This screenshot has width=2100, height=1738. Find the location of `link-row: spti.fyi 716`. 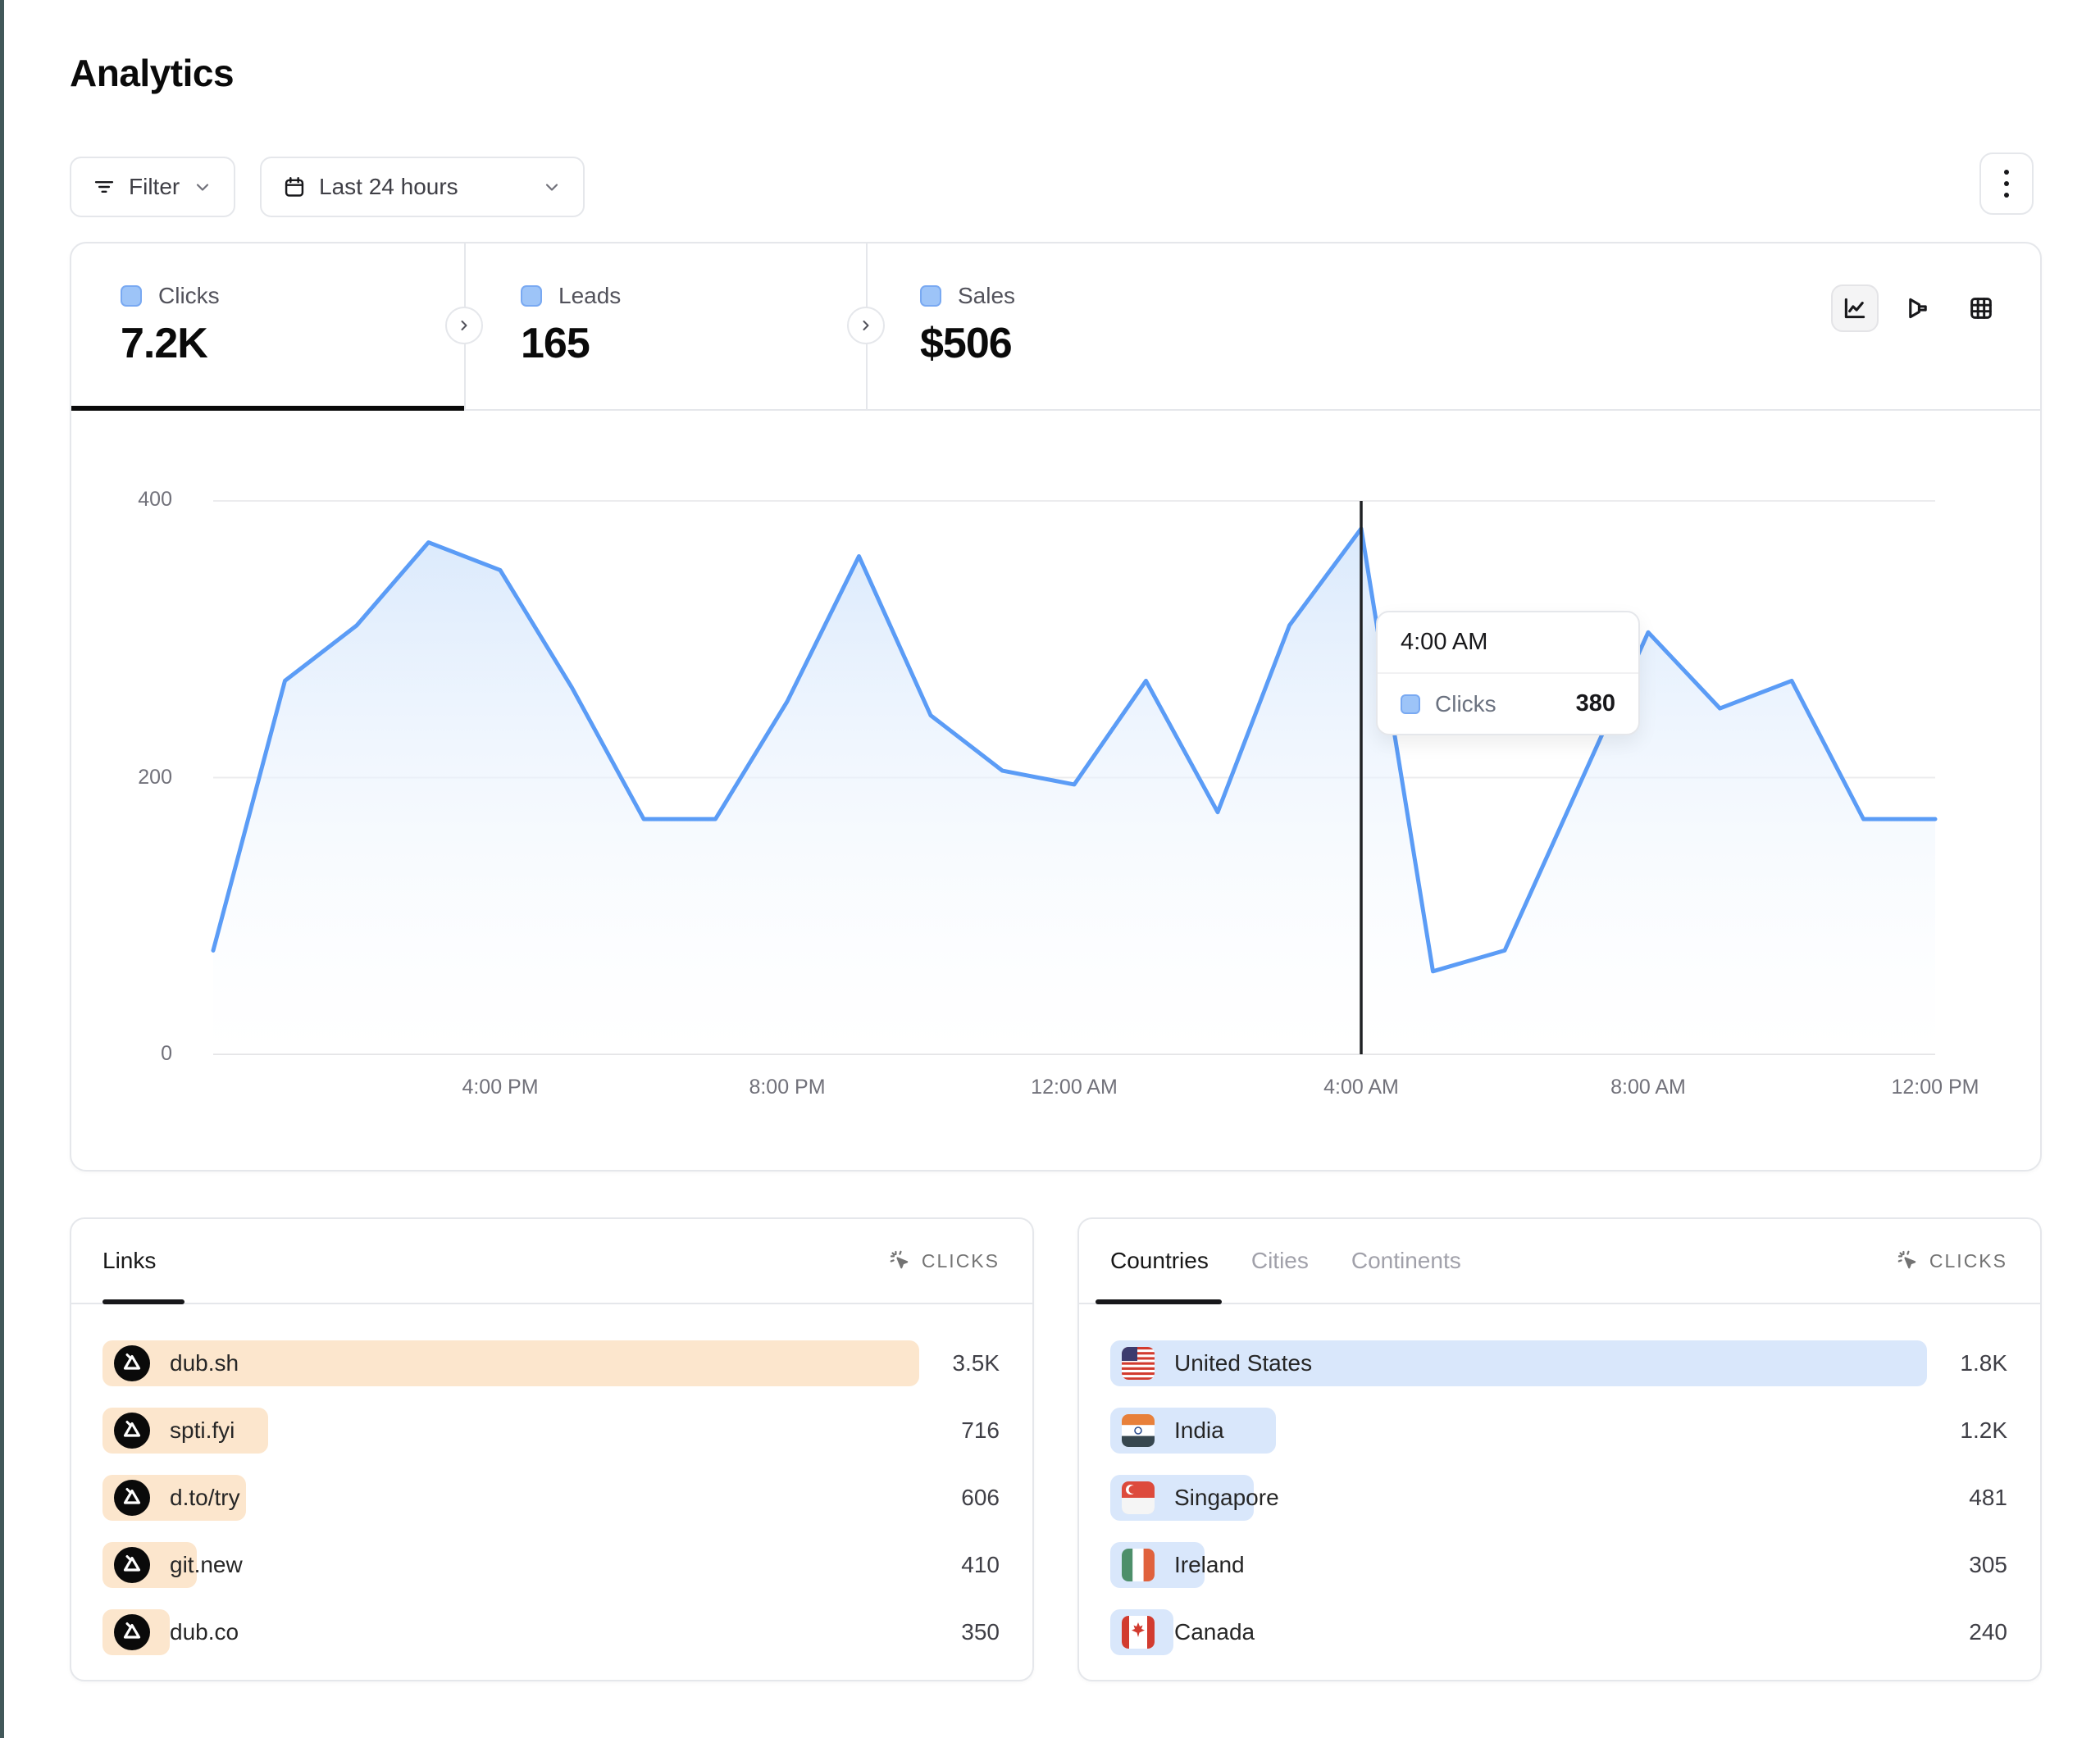

link-row: spti.fyi 716 is located at coordinates (551, 1431).